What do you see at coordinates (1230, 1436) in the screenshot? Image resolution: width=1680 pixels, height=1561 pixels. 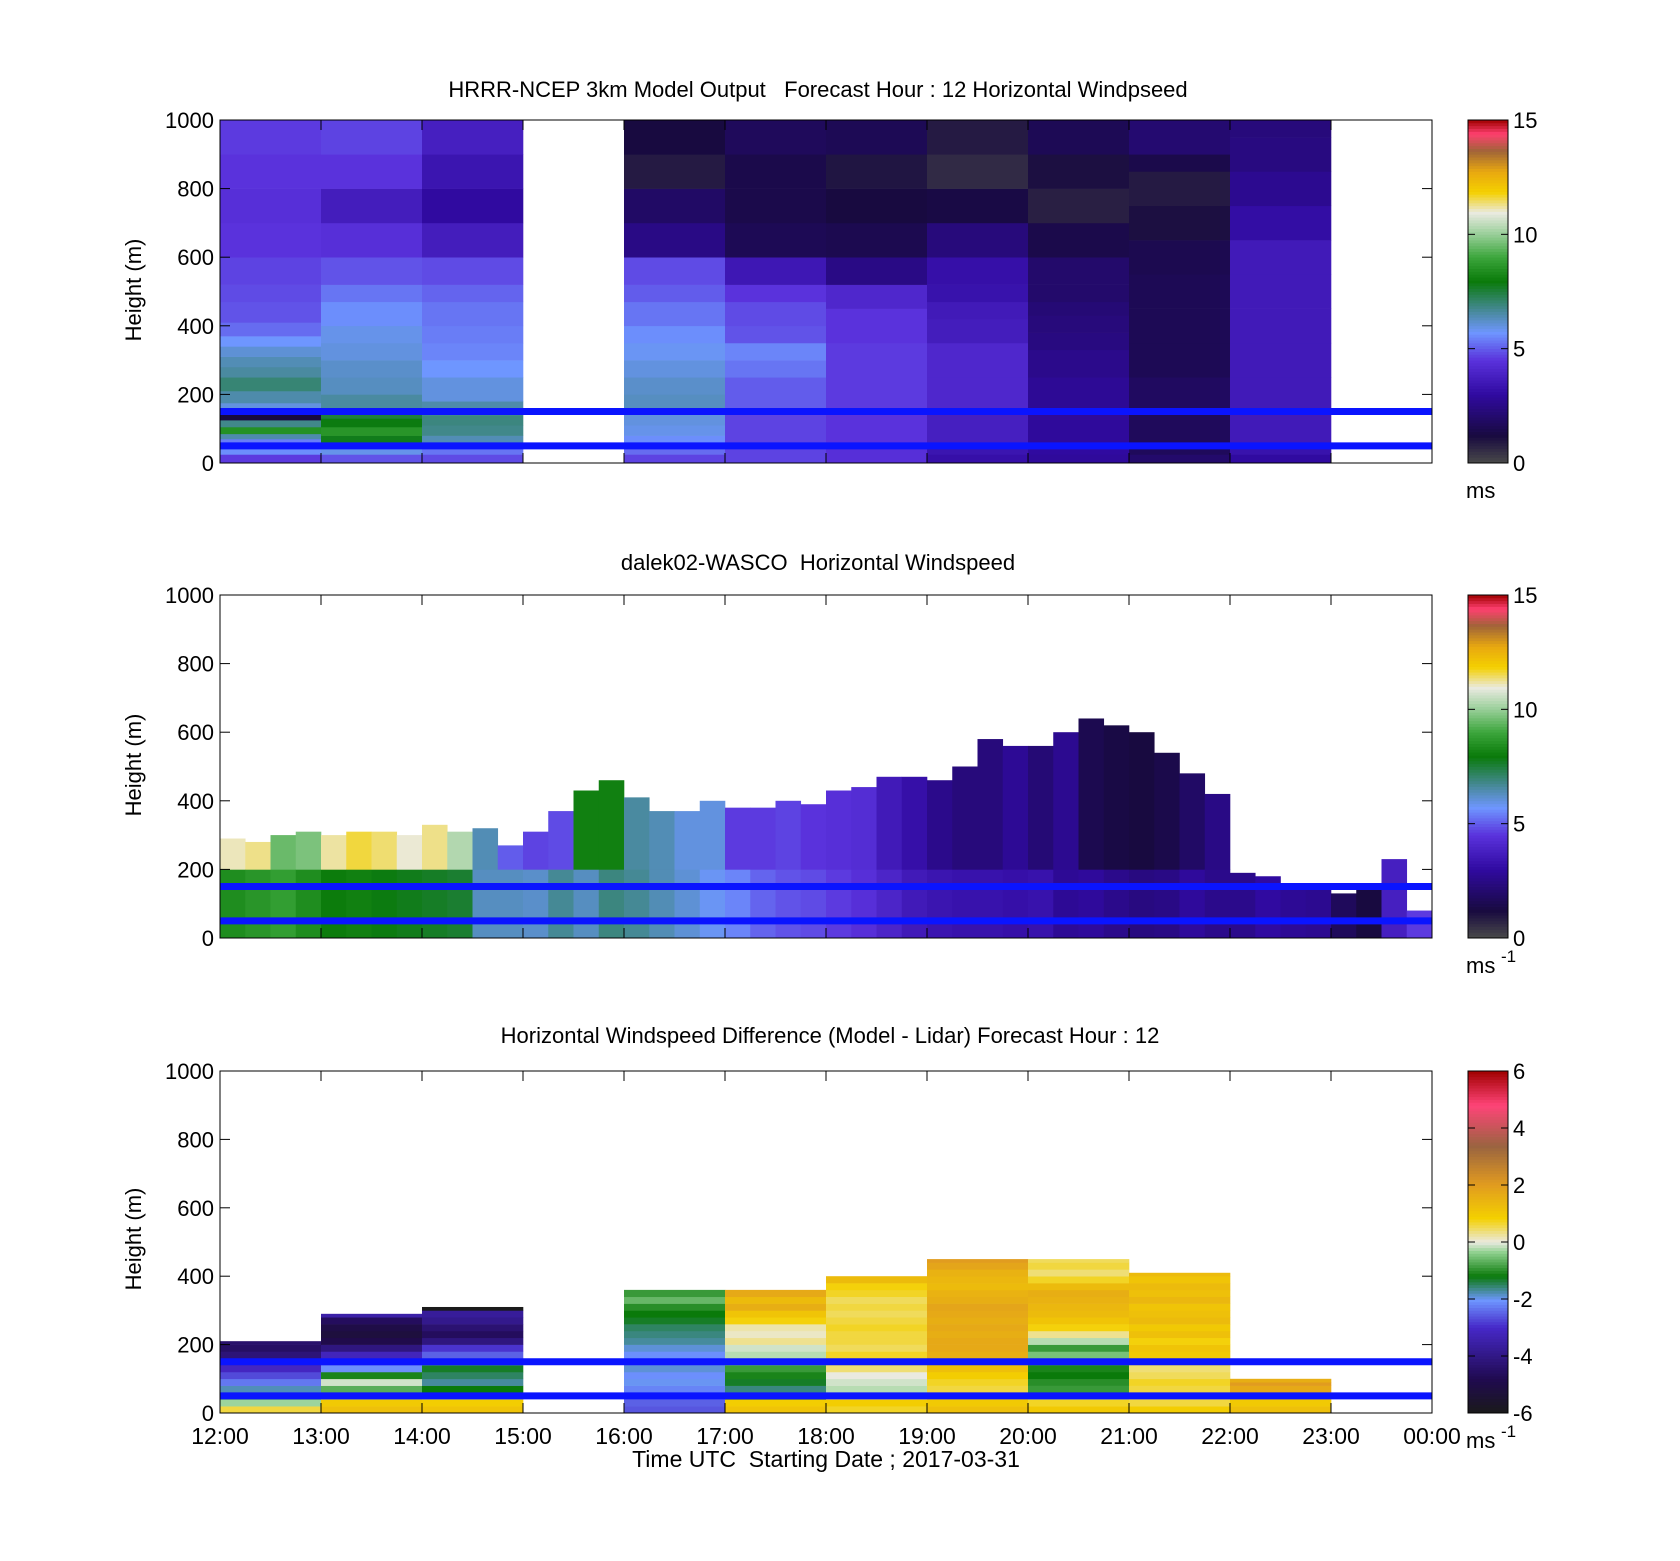 I see `x-tick-label: 22:00` at bounding box center [1230, 1436].